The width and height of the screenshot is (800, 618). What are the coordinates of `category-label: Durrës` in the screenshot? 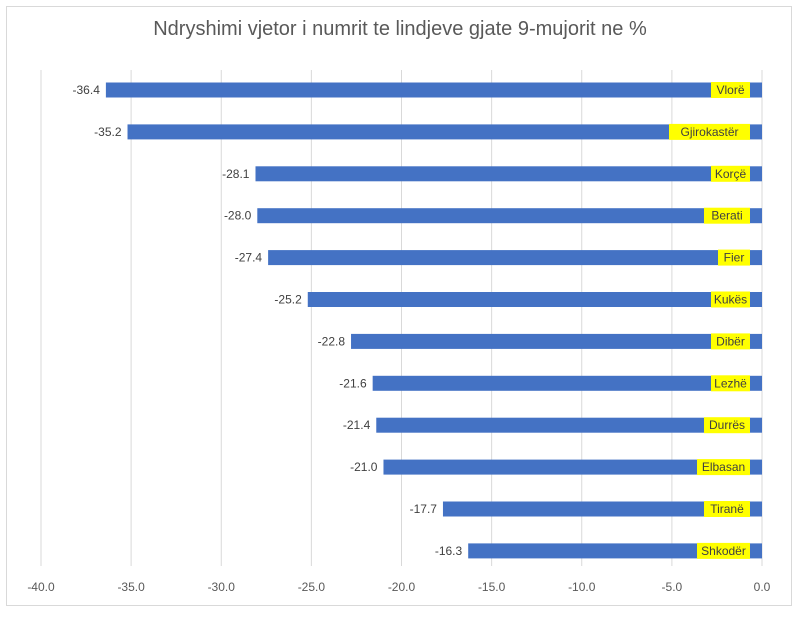 It's located at (727, 425).